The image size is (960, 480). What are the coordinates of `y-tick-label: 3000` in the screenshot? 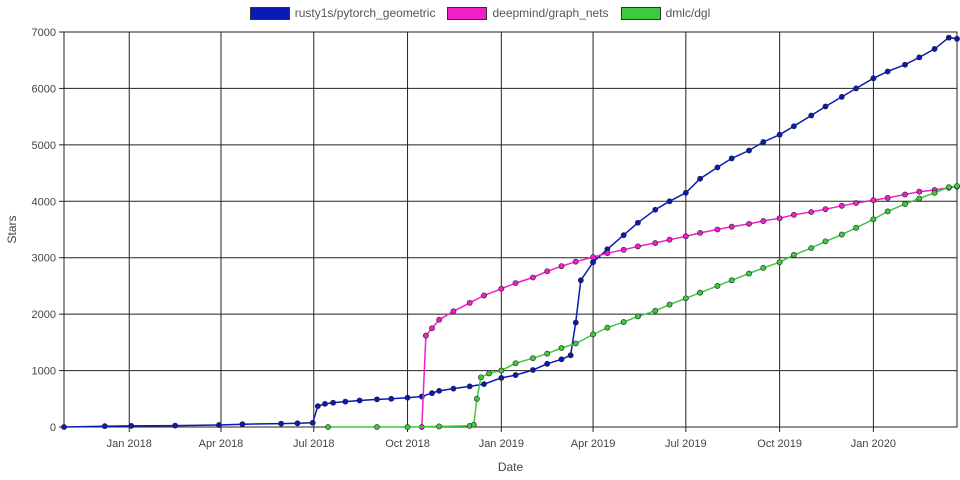 It's located at (44, 259).